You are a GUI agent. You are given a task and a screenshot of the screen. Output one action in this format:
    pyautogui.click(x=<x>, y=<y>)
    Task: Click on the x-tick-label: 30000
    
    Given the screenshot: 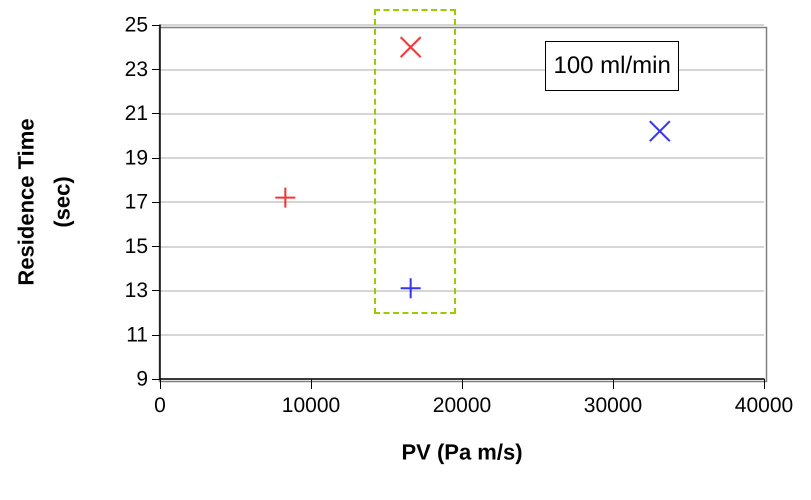 What is the action you would take?
    pyautogui.click(x=613, y=405)
    